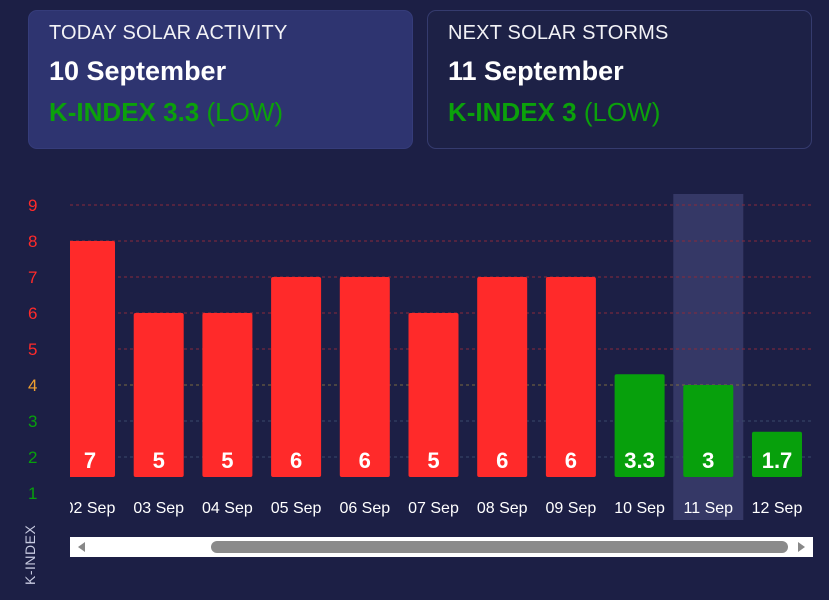 This screenshot has height=600, width=829. Describe the element at coordinates (90, 460) in the screenshot. I see `bar-value-label: 7` at that location.